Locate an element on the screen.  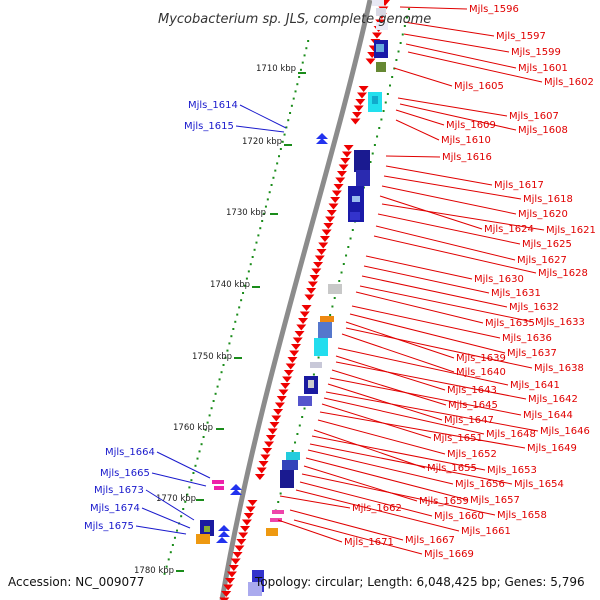
gene-label-mjls_1627: Mjls_1627 is located at coordinates (542, 260).